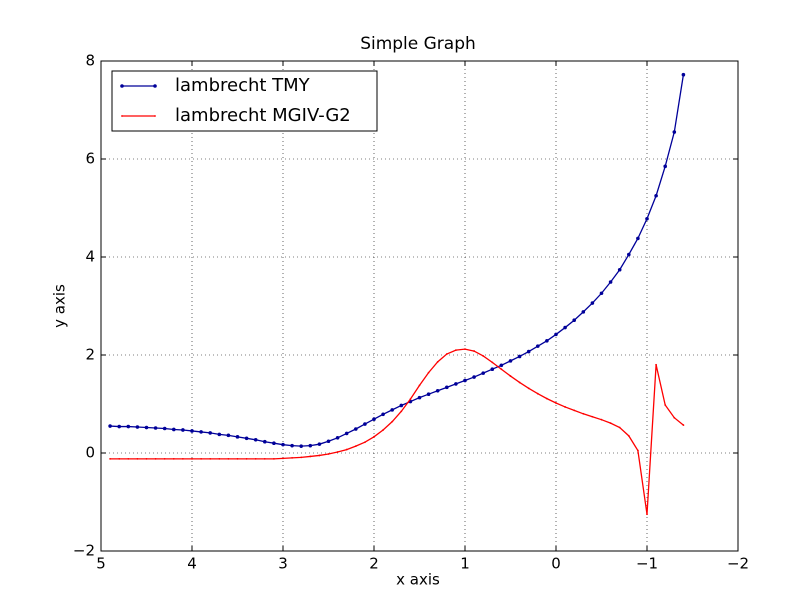 The width and height of the screenshot is (812, 612). What do you see at coordinates (243, 85) in the screenshot?
I see `legend-label: lambrecht TMY` at bounding box center [243, 85].